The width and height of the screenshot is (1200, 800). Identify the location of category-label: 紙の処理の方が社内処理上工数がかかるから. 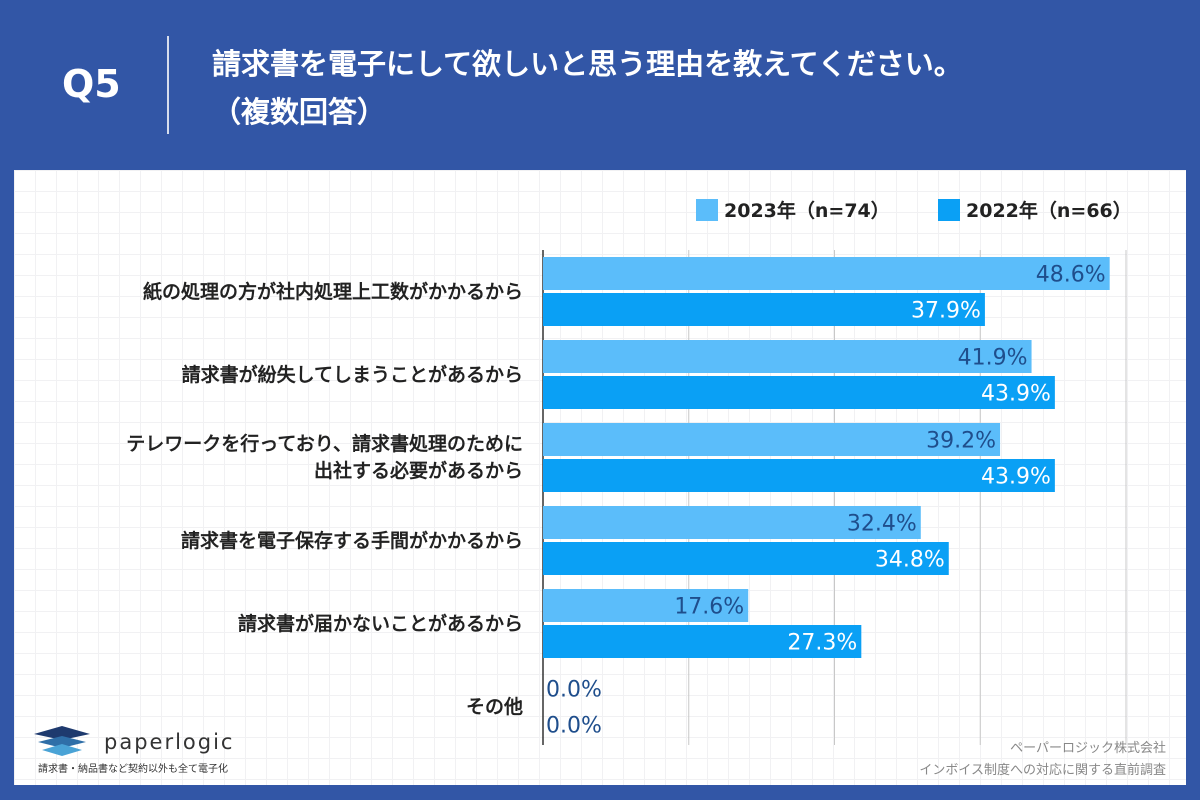
(333, 292).